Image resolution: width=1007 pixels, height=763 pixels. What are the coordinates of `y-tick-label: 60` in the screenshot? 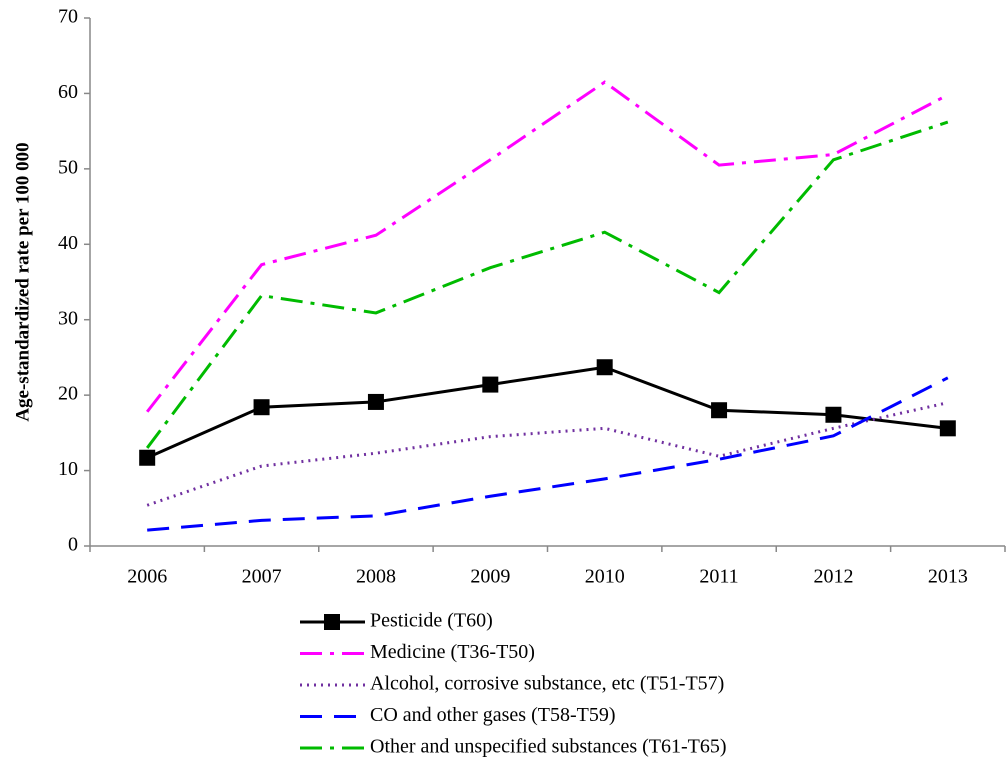 It's located at (68, 92).